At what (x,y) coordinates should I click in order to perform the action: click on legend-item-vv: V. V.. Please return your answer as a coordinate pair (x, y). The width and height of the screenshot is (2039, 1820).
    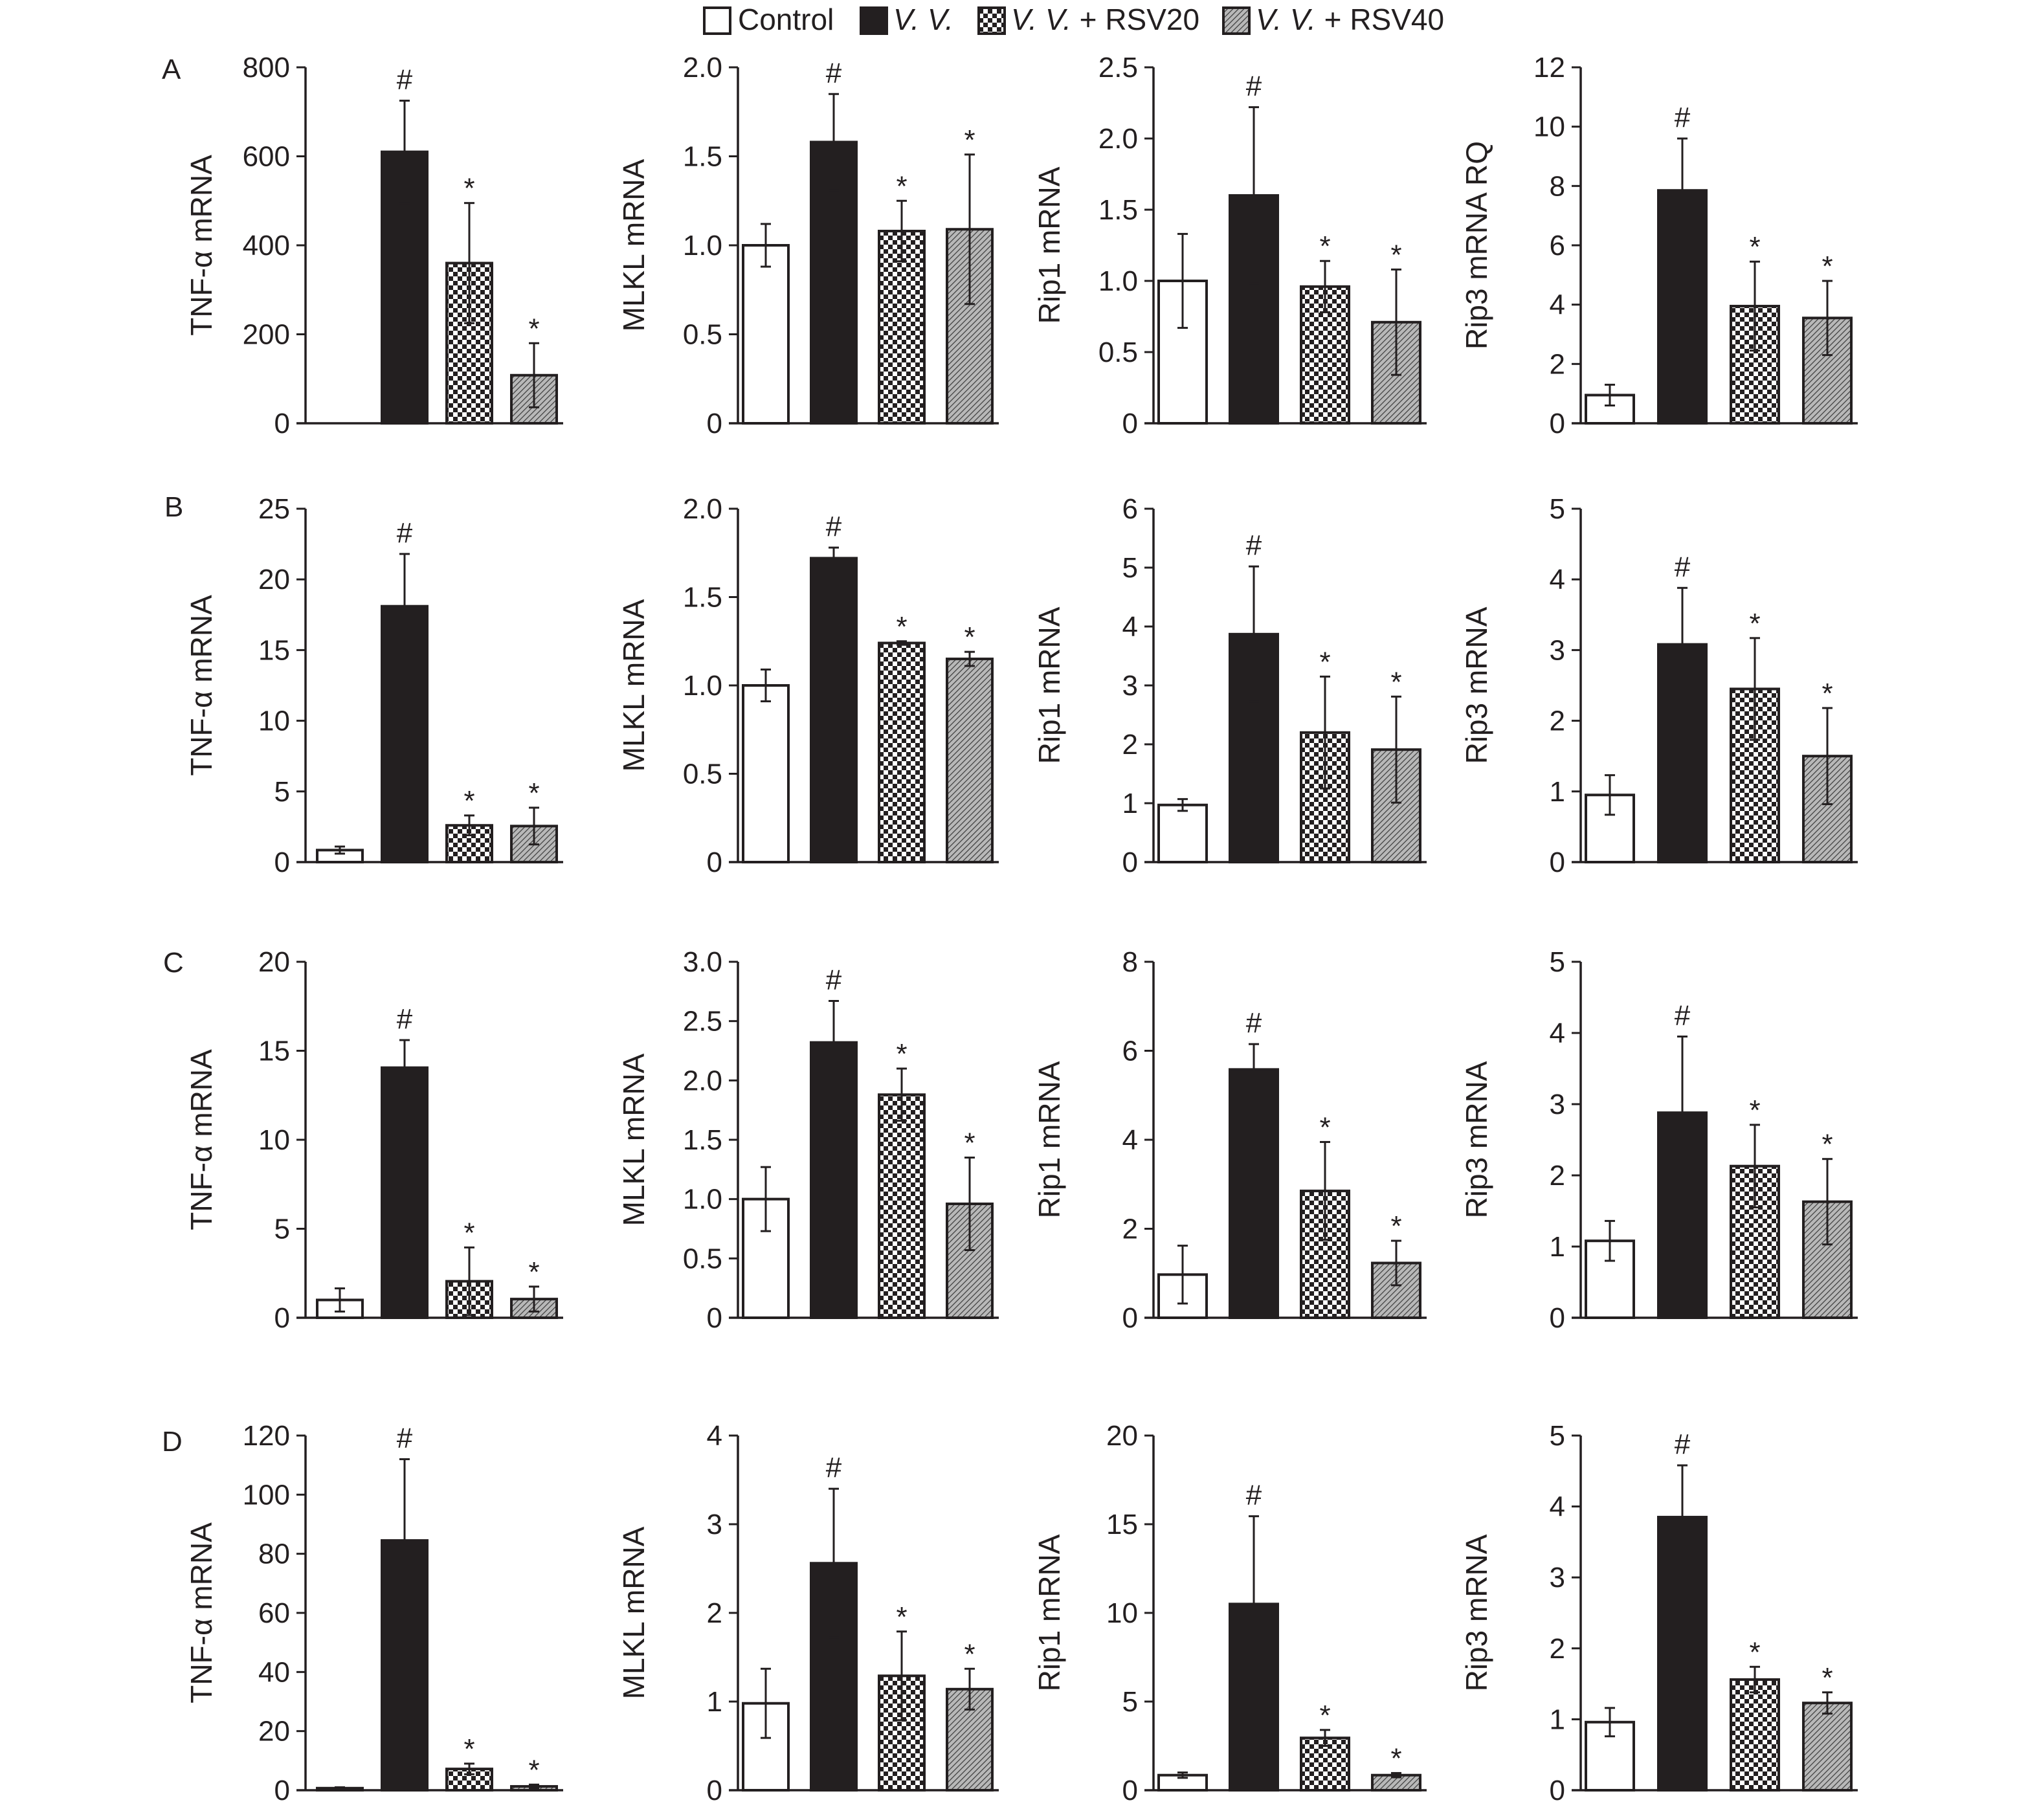
    Looking at the image, I should click on (906, 19).